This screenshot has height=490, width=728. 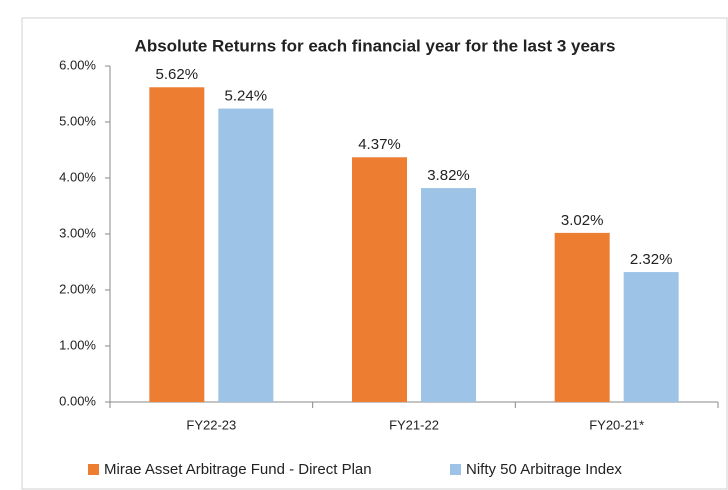 I want to click on y-tick-label: 2.00%, so click(x=77, y=288).